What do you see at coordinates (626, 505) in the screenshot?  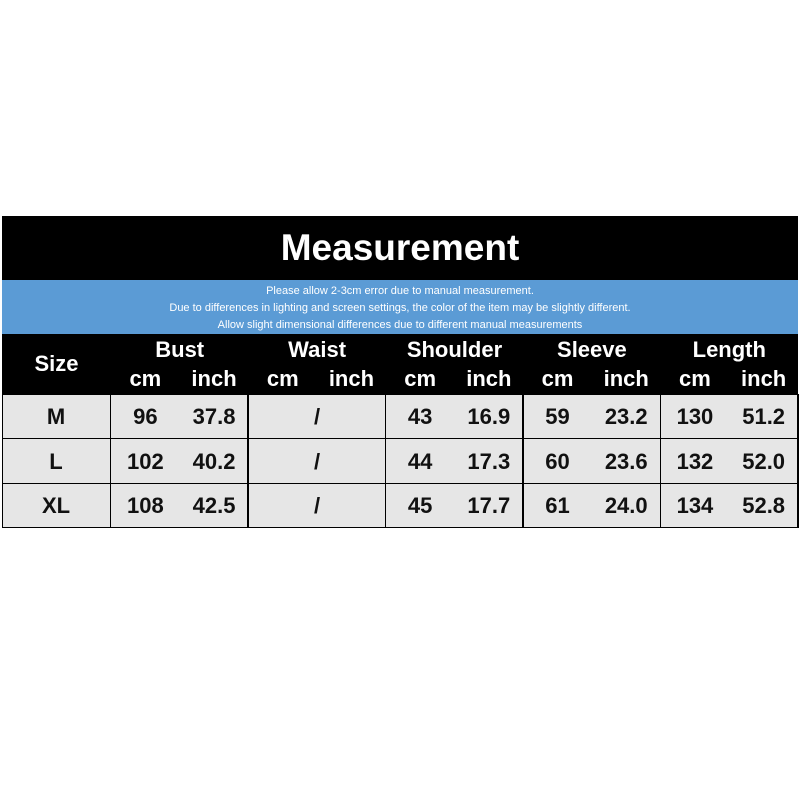 I see `cell: 24.0` at bounding box center [626, 505].